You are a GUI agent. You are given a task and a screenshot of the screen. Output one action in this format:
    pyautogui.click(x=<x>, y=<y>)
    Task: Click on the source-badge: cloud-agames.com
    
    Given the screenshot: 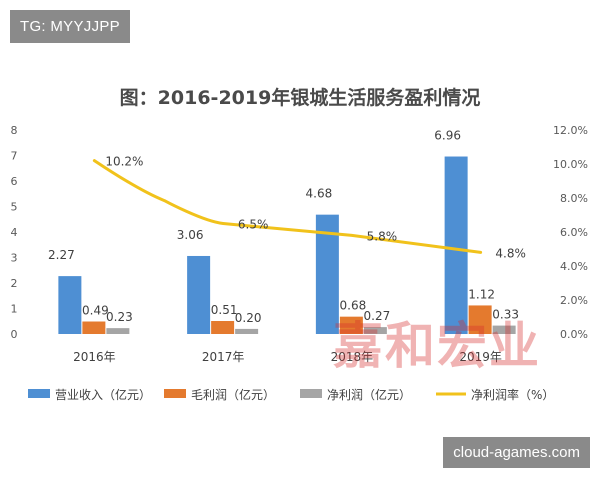 What is the action you would take?
    pyautogui.click(x=516, y=452)
    